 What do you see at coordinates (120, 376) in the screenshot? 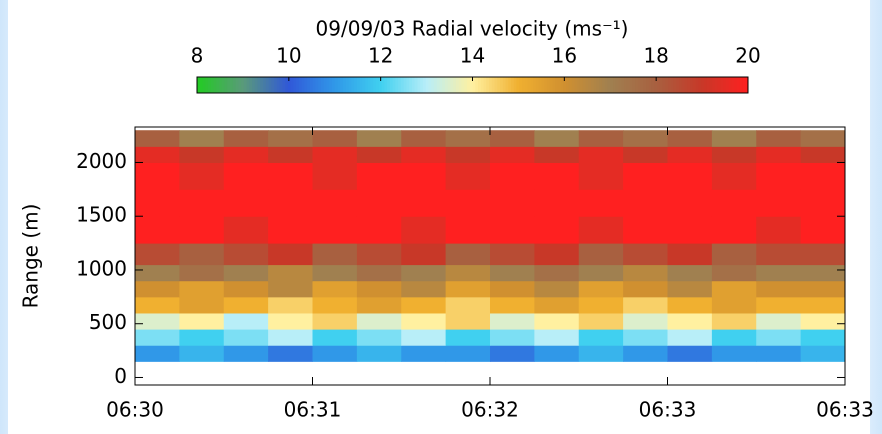
I see `y-tick-label: 0` at bounding box center [120, 376].